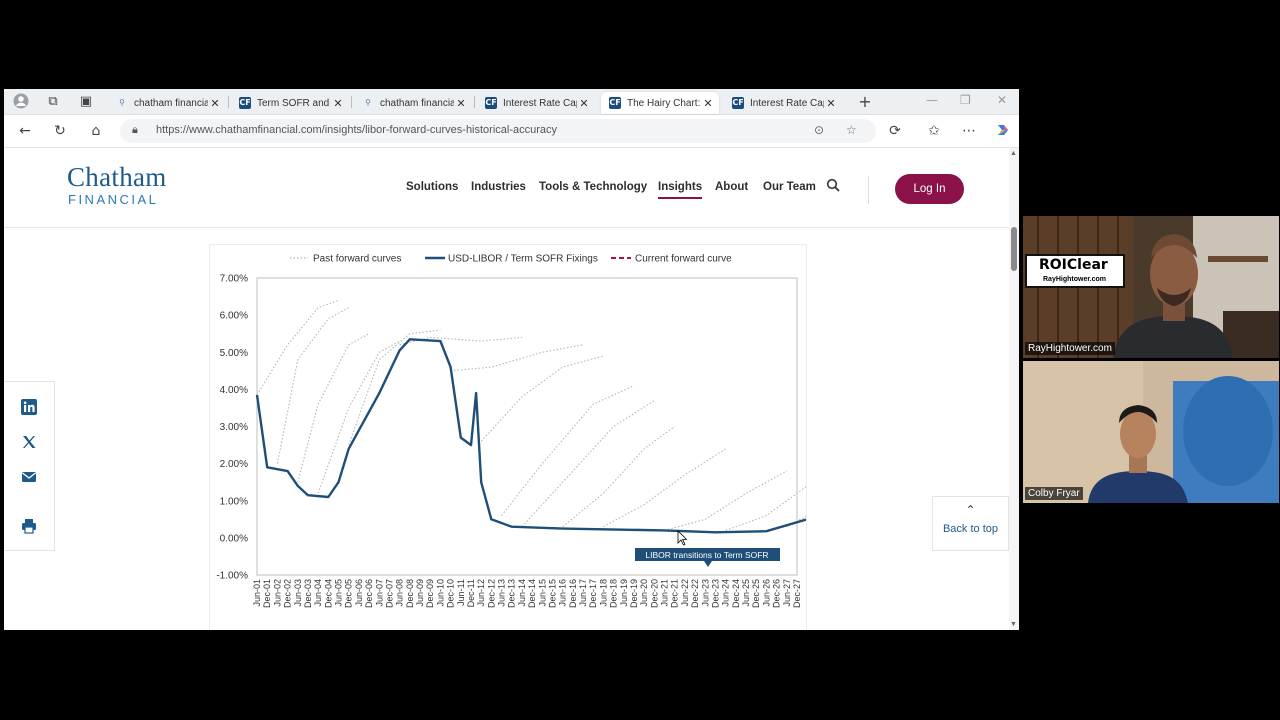 The image size is (1280, 720). What do you see at coordinates (833, 187) in the screenshot?
I see `search-icon` at bounding box center [833, 187].